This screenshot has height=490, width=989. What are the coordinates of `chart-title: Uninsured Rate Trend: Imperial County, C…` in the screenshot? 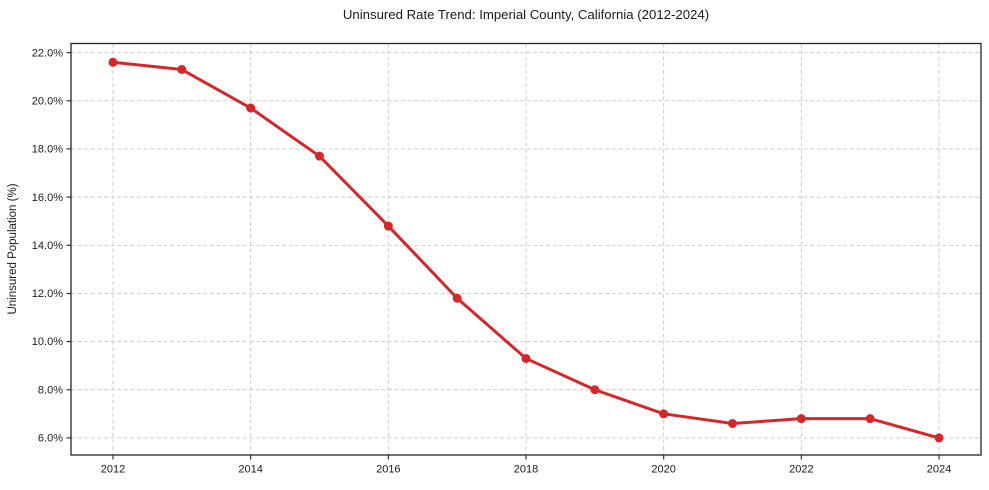 It's located at (526, 14).